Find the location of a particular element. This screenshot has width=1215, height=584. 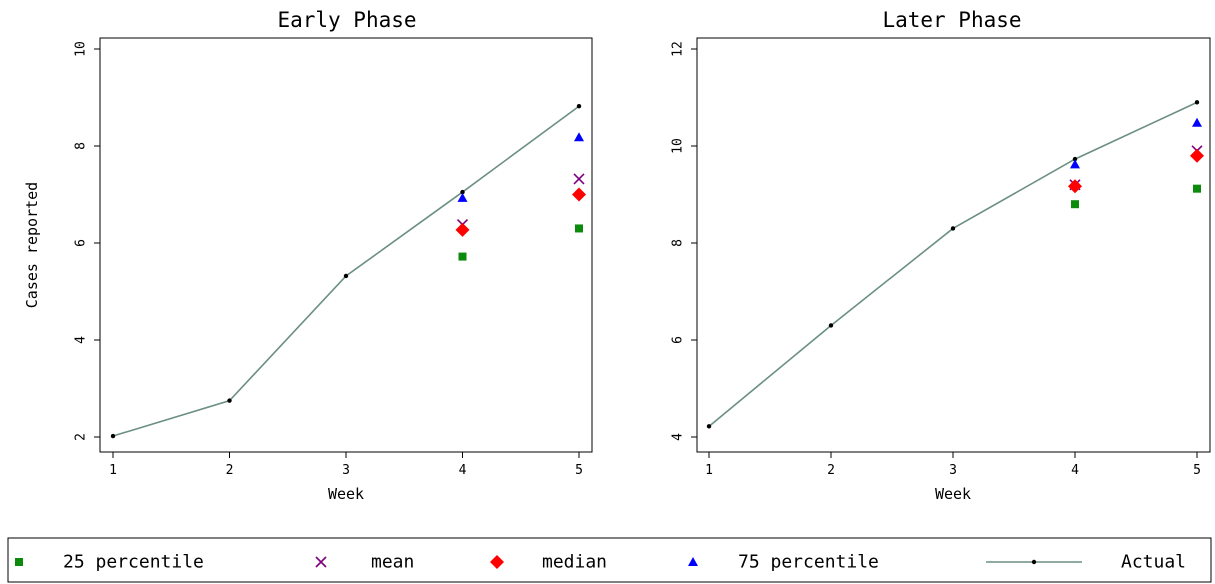

legend-label: mean is located at coordinates (392, 562).